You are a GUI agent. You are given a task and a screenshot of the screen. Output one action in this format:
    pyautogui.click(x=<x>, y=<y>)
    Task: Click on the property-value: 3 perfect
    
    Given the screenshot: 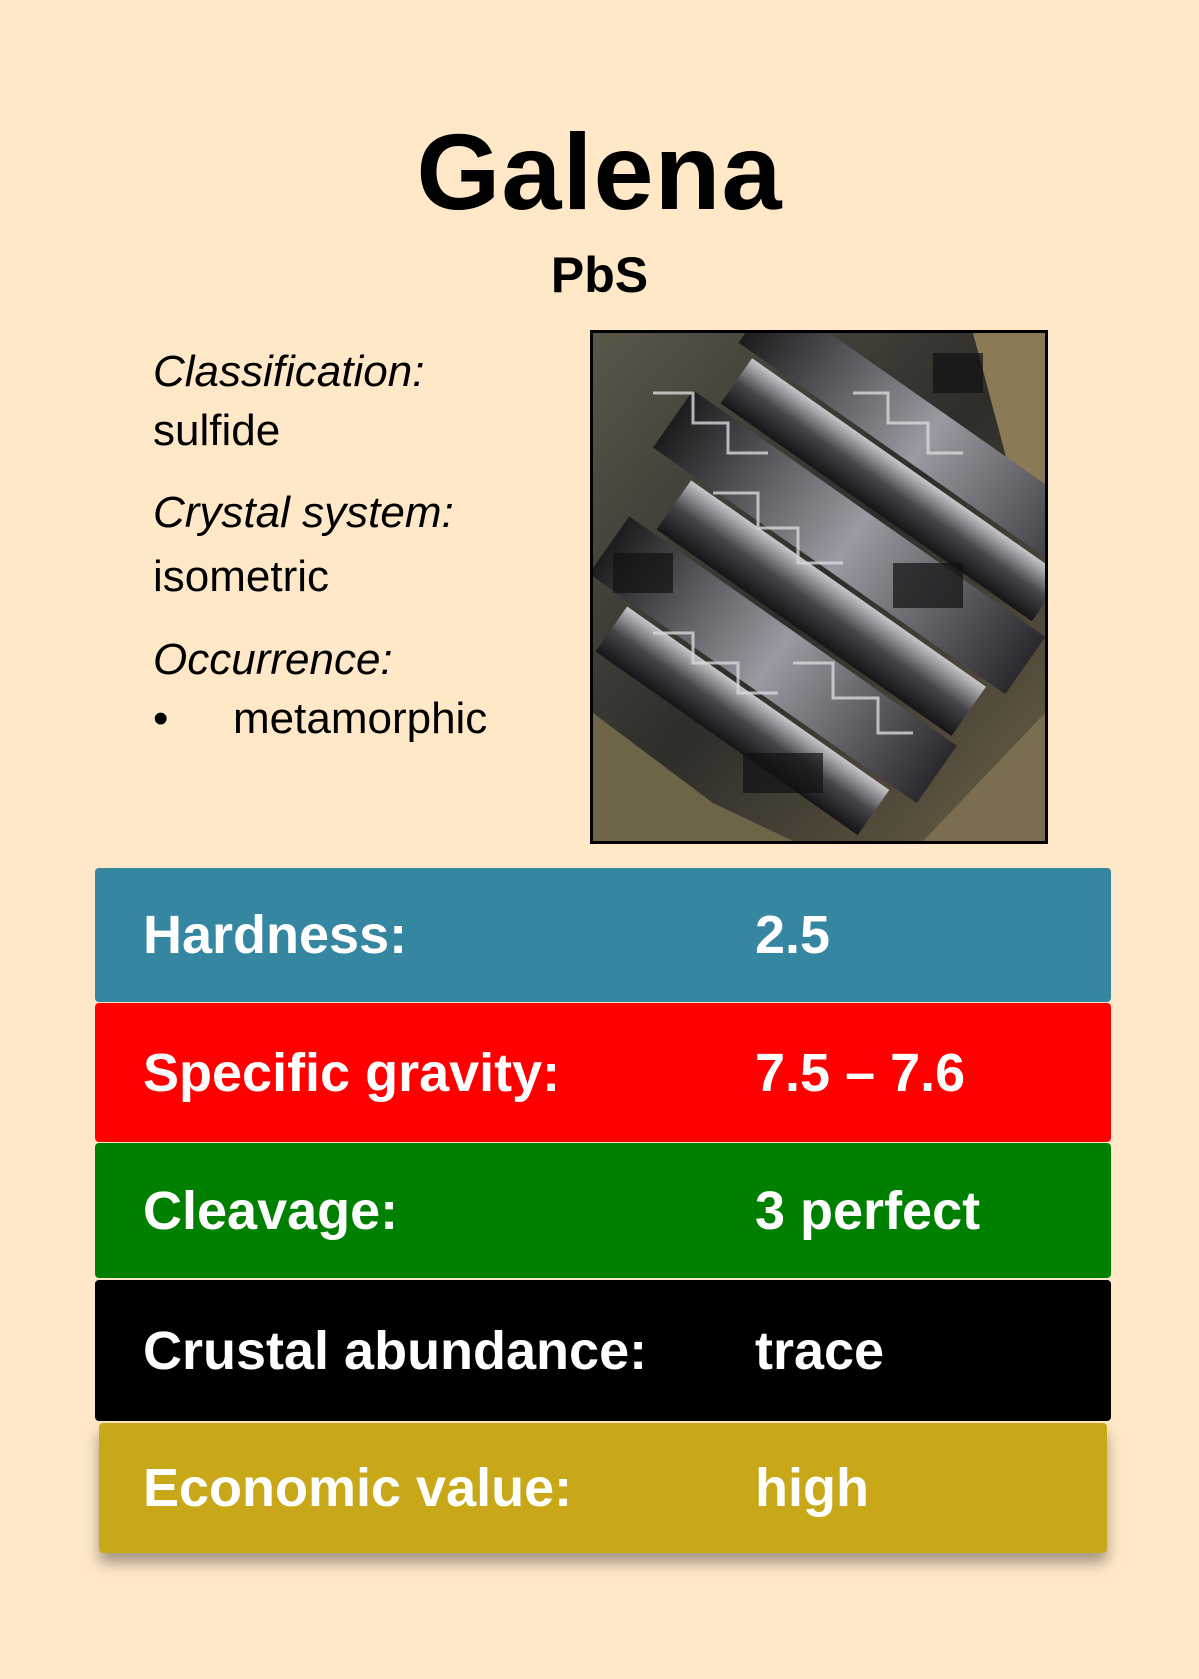 What is the action you would take?
    pyautogui.click(x=868, y=1210)
    